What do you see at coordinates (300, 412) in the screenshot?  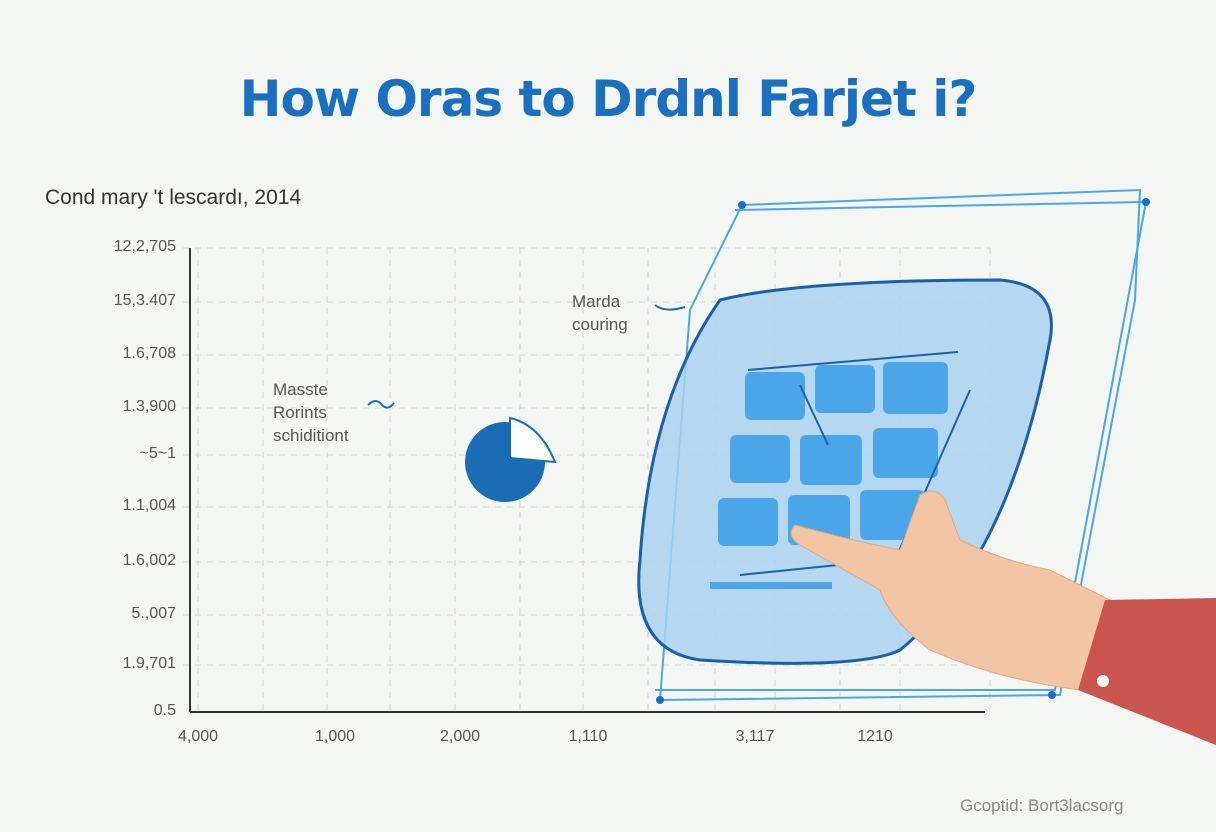 I see `annotation-line: Rorints` at bounding box center [300, 412].